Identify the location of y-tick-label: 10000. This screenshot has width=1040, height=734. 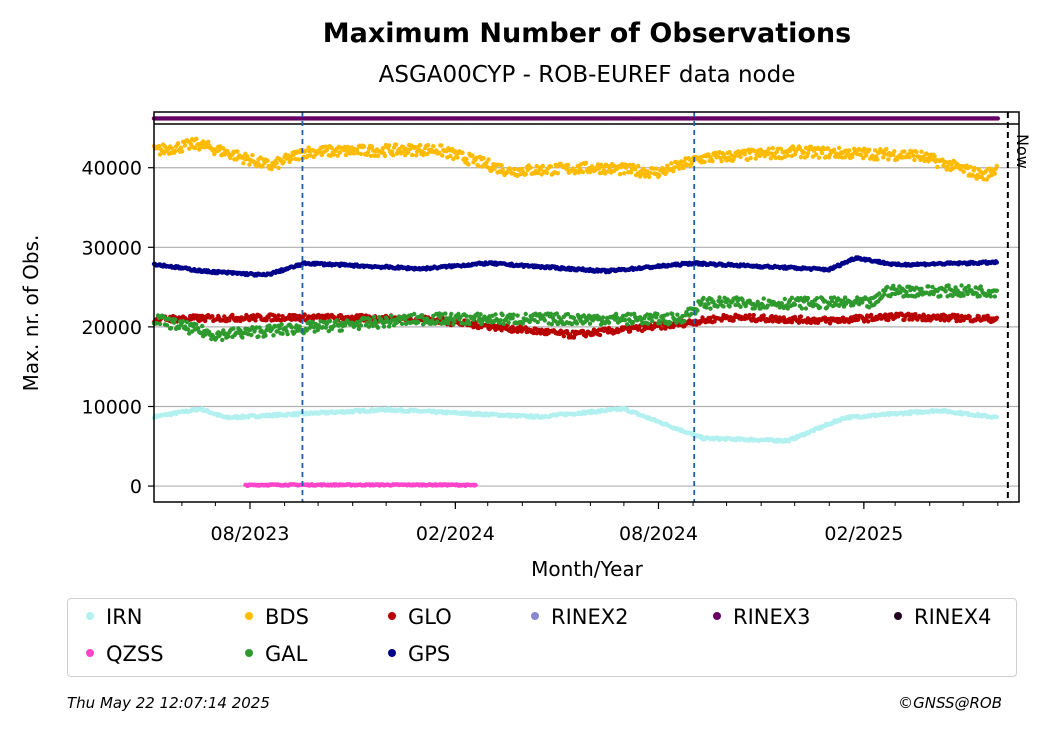
(112, 407).